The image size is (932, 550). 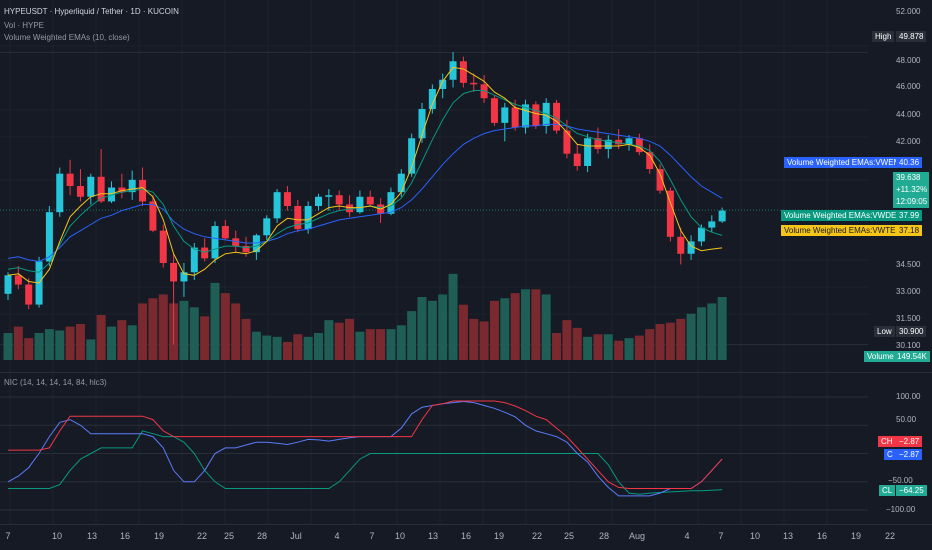 What do you see at coordinates (908, 264) in the screenshot?
I see `price-tick: 34.500` at bounding box center [908, 264].